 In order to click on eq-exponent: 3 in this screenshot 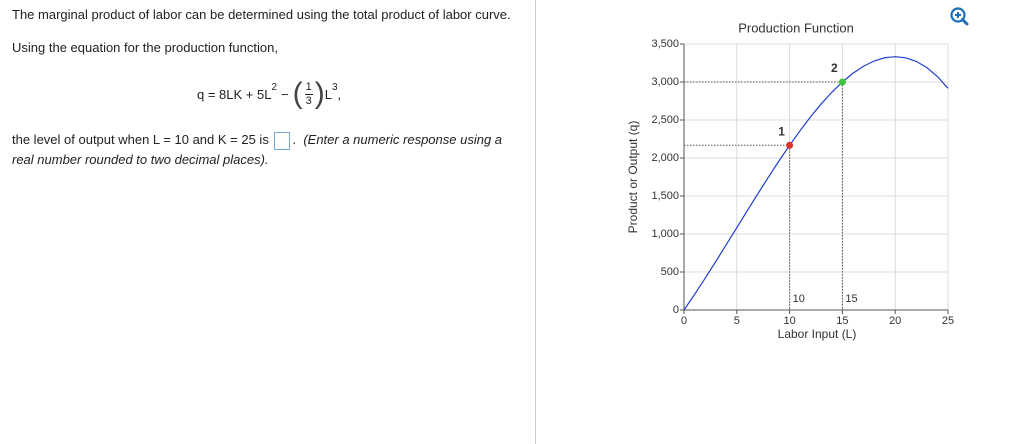, I will do `click(334, 87)`.